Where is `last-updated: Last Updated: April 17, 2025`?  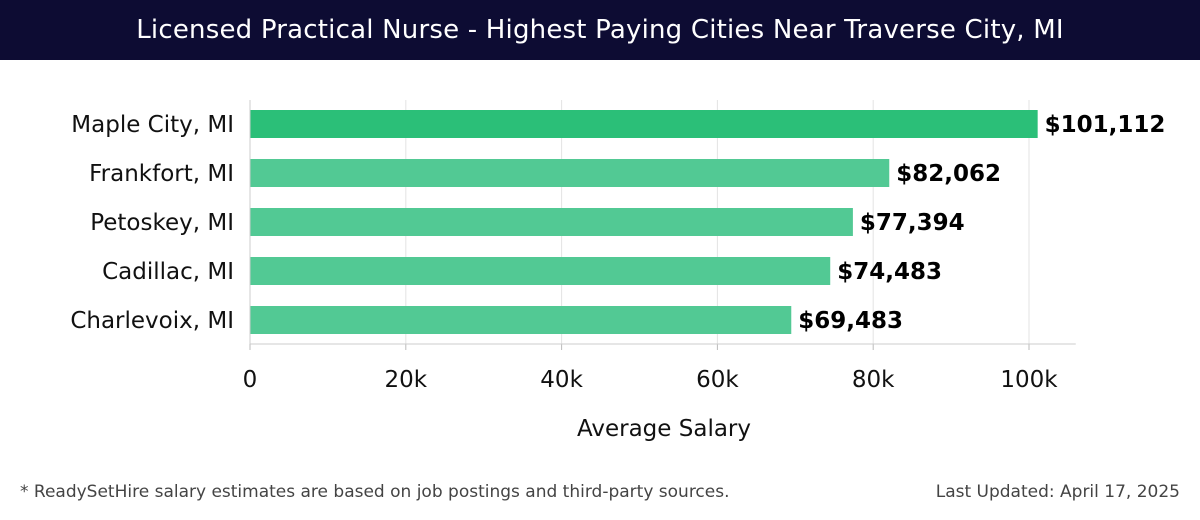 last-updated: Last Updated: April 17, 2025 is located at coordinates (1057, 492).